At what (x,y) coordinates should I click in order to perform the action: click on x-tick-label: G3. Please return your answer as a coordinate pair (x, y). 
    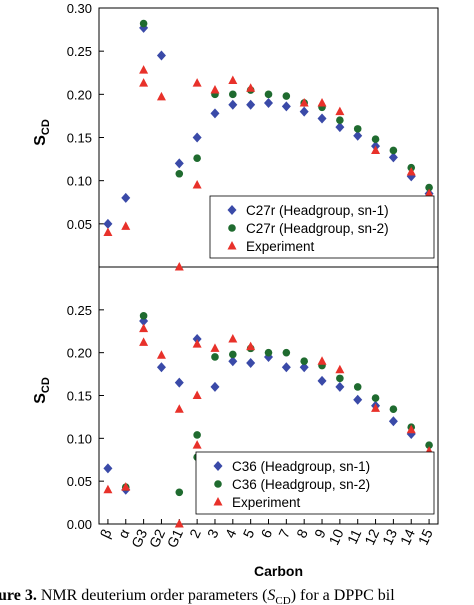
    Looking at the image, I should click on (139, 538).